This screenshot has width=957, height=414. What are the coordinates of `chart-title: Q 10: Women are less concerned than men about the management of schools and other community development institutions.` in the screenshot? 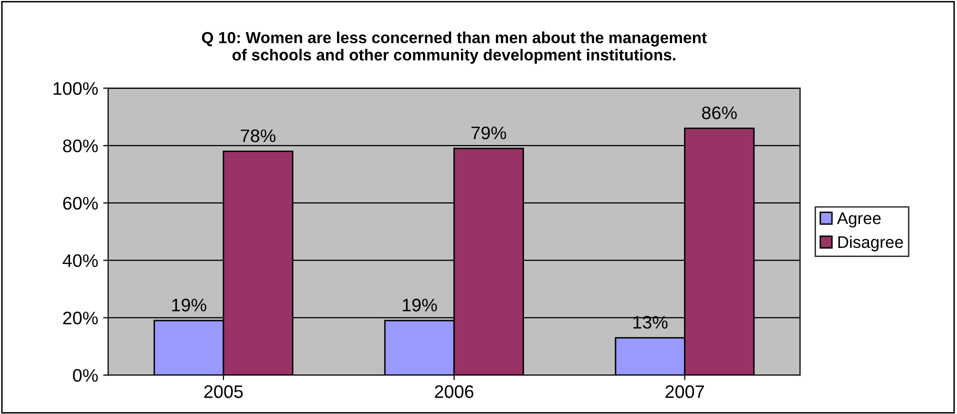 It's located at (454, 48).